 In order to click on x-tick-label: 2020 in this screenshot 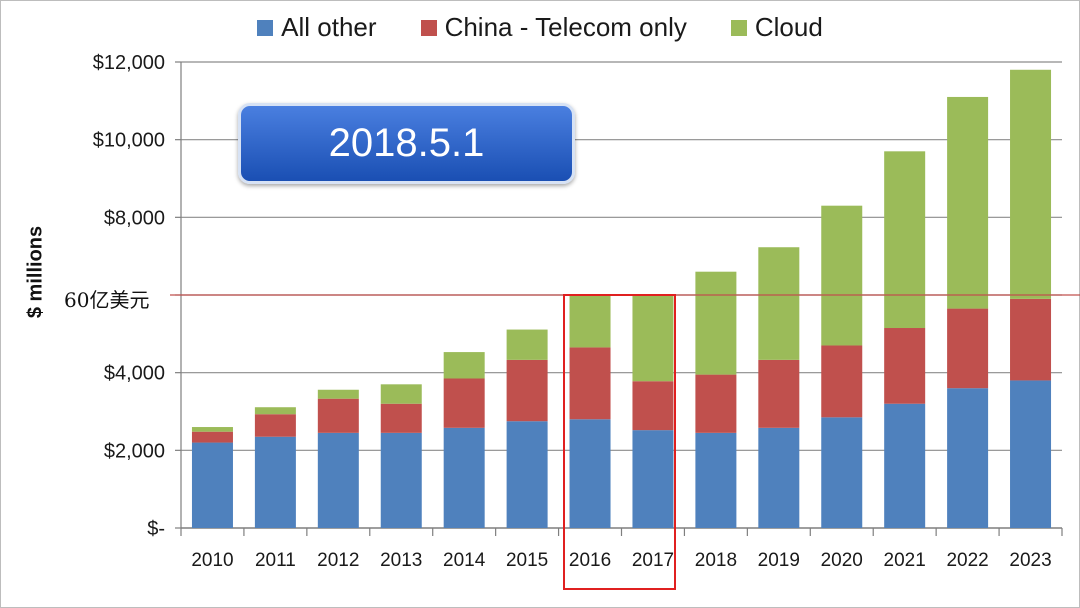, I will do `click(842, 560)`.